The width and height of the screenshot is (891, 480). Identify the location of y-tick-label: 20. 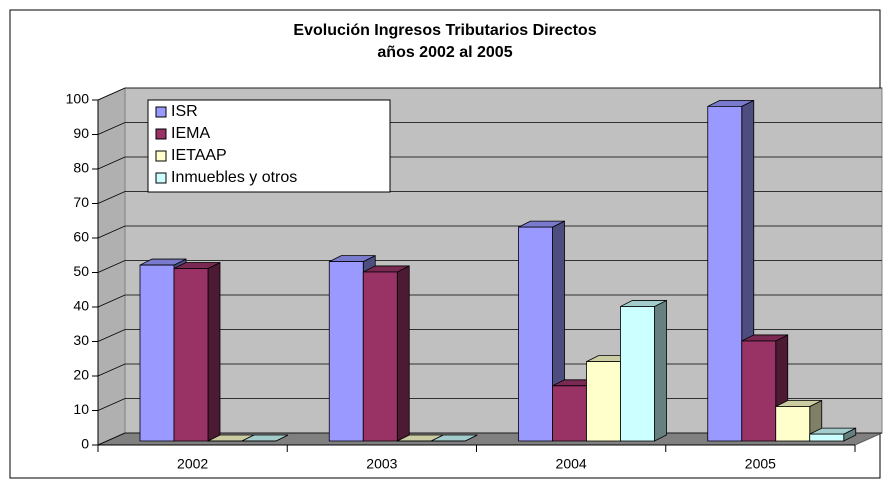
(81, 375).